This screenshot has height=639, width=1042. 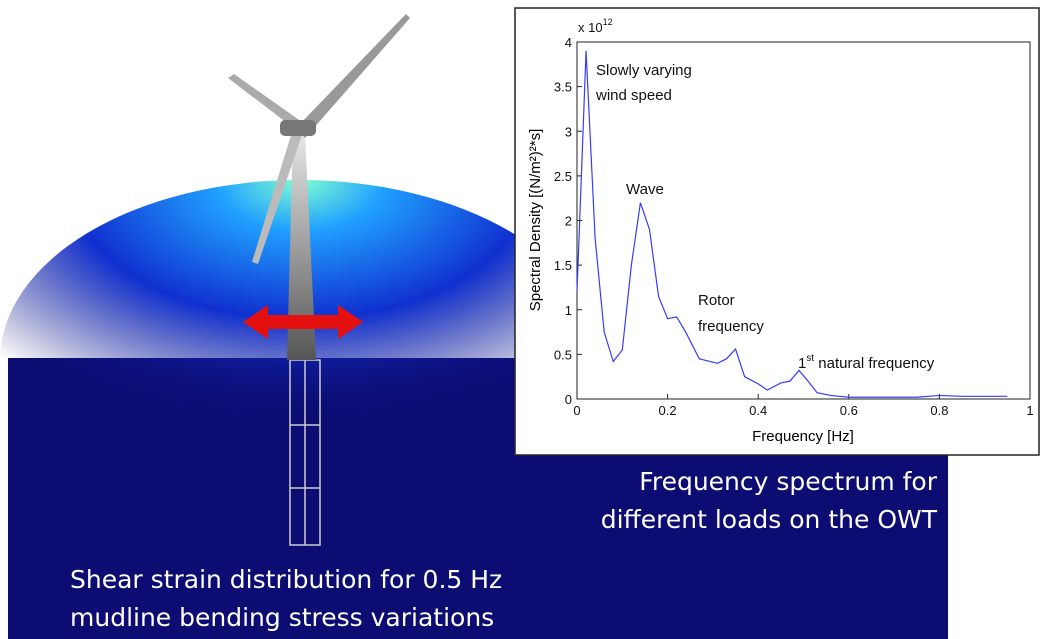 What do you see at coordinates (563, 354) in the screenshot?
I see `y-tick-label: 0.5` at bounding box center [563, 354].